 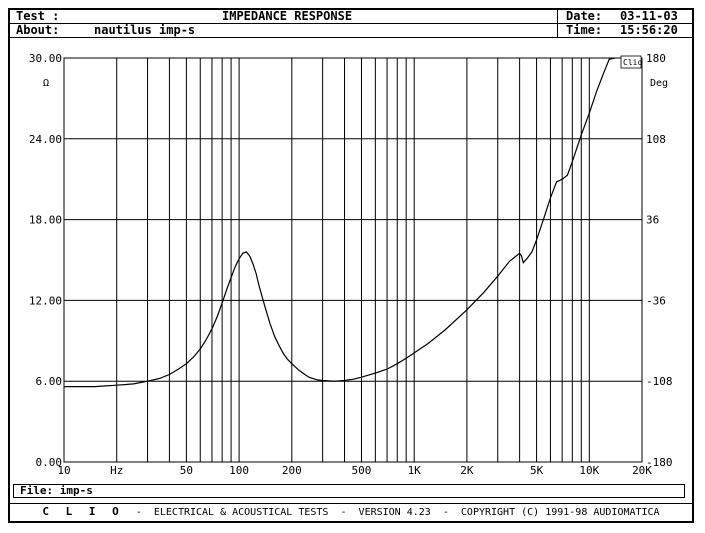 I want to click on date-label: Date:, so click(x=584, y=16).